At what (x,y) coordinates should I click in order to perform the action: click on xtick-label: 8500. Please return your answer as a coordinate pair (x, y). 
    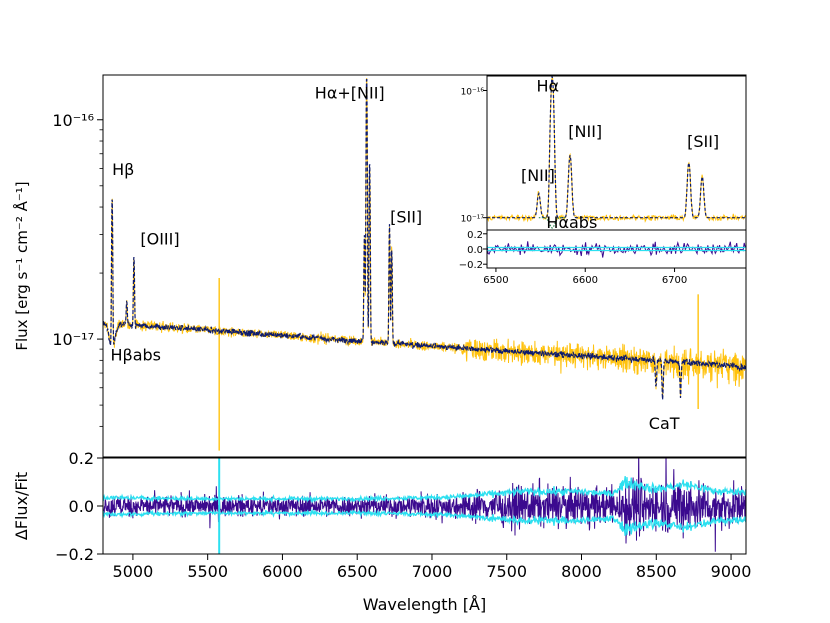
    Looking at the image, I should click on (656, 571).